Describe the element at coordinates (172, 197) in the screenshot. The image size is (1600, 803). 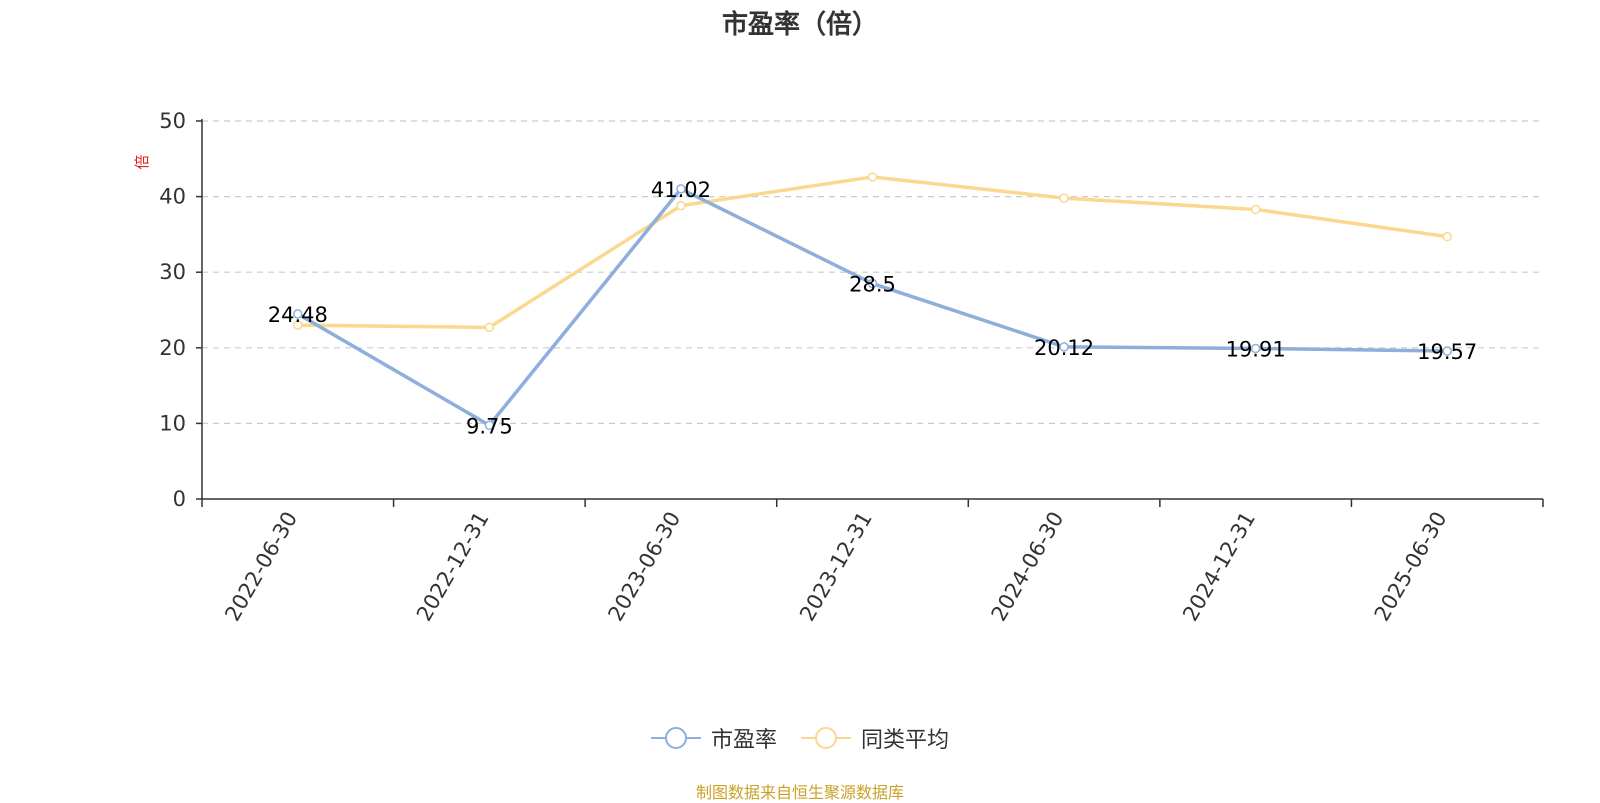
I see `ytick-label-40: 40` at that location.